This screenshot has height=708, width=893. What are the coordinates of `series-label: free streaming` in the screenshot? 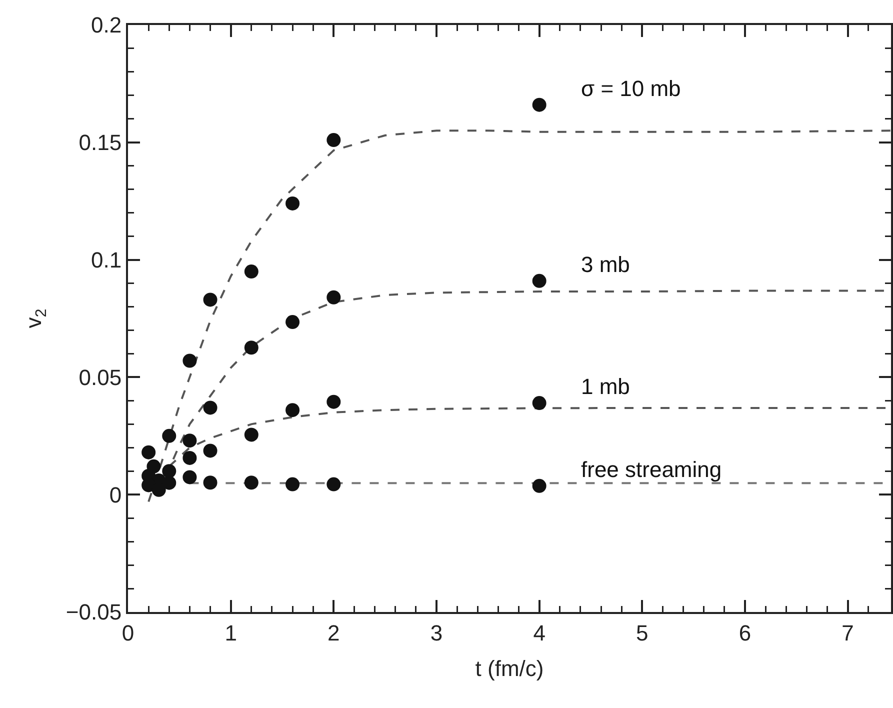 It's located at (651, 469).